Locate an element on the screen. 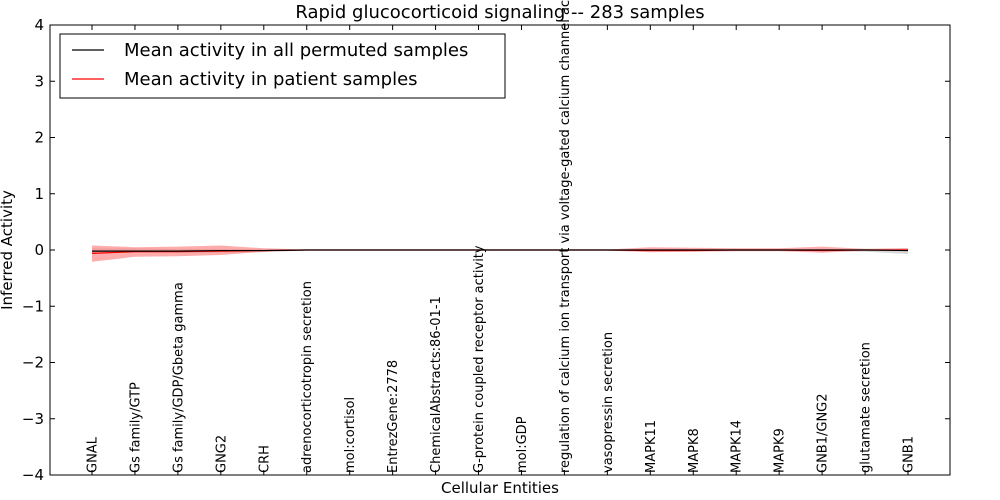 The image size is (1000, 500). y-tick-label: −2 is located at coordinates (33, 363).